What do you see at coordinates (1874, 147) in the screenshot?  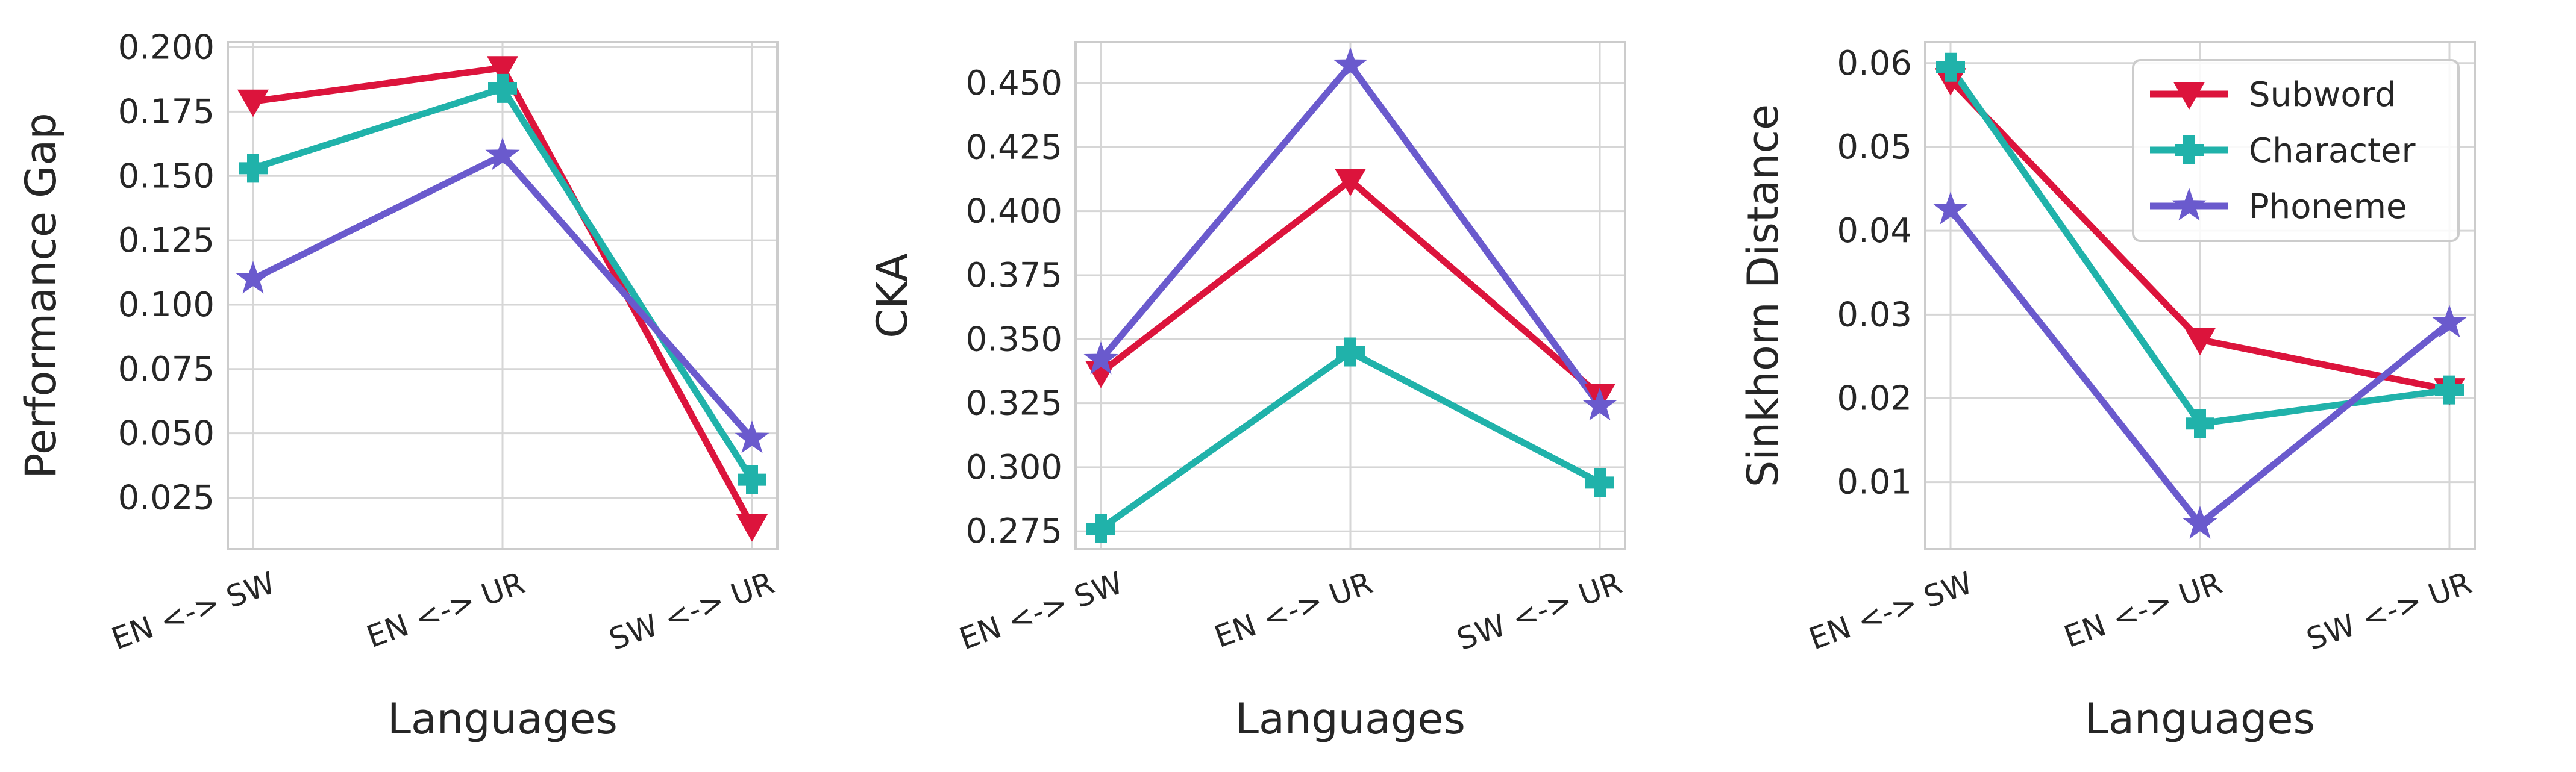 I see `y-tick-label: 0.05` at bounding box center [1874, 147].